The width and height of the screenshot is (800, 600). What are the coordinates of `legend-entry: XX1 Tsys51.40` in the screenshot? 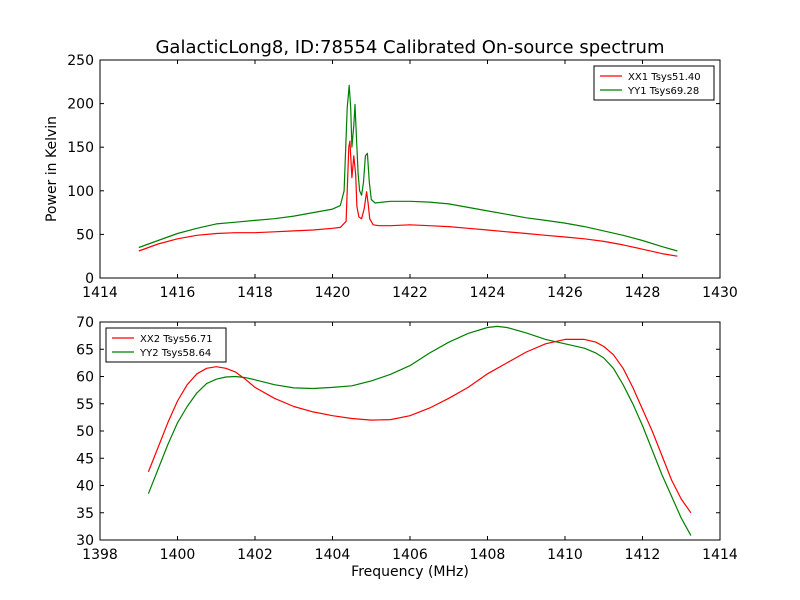 It's located at (664, 77).